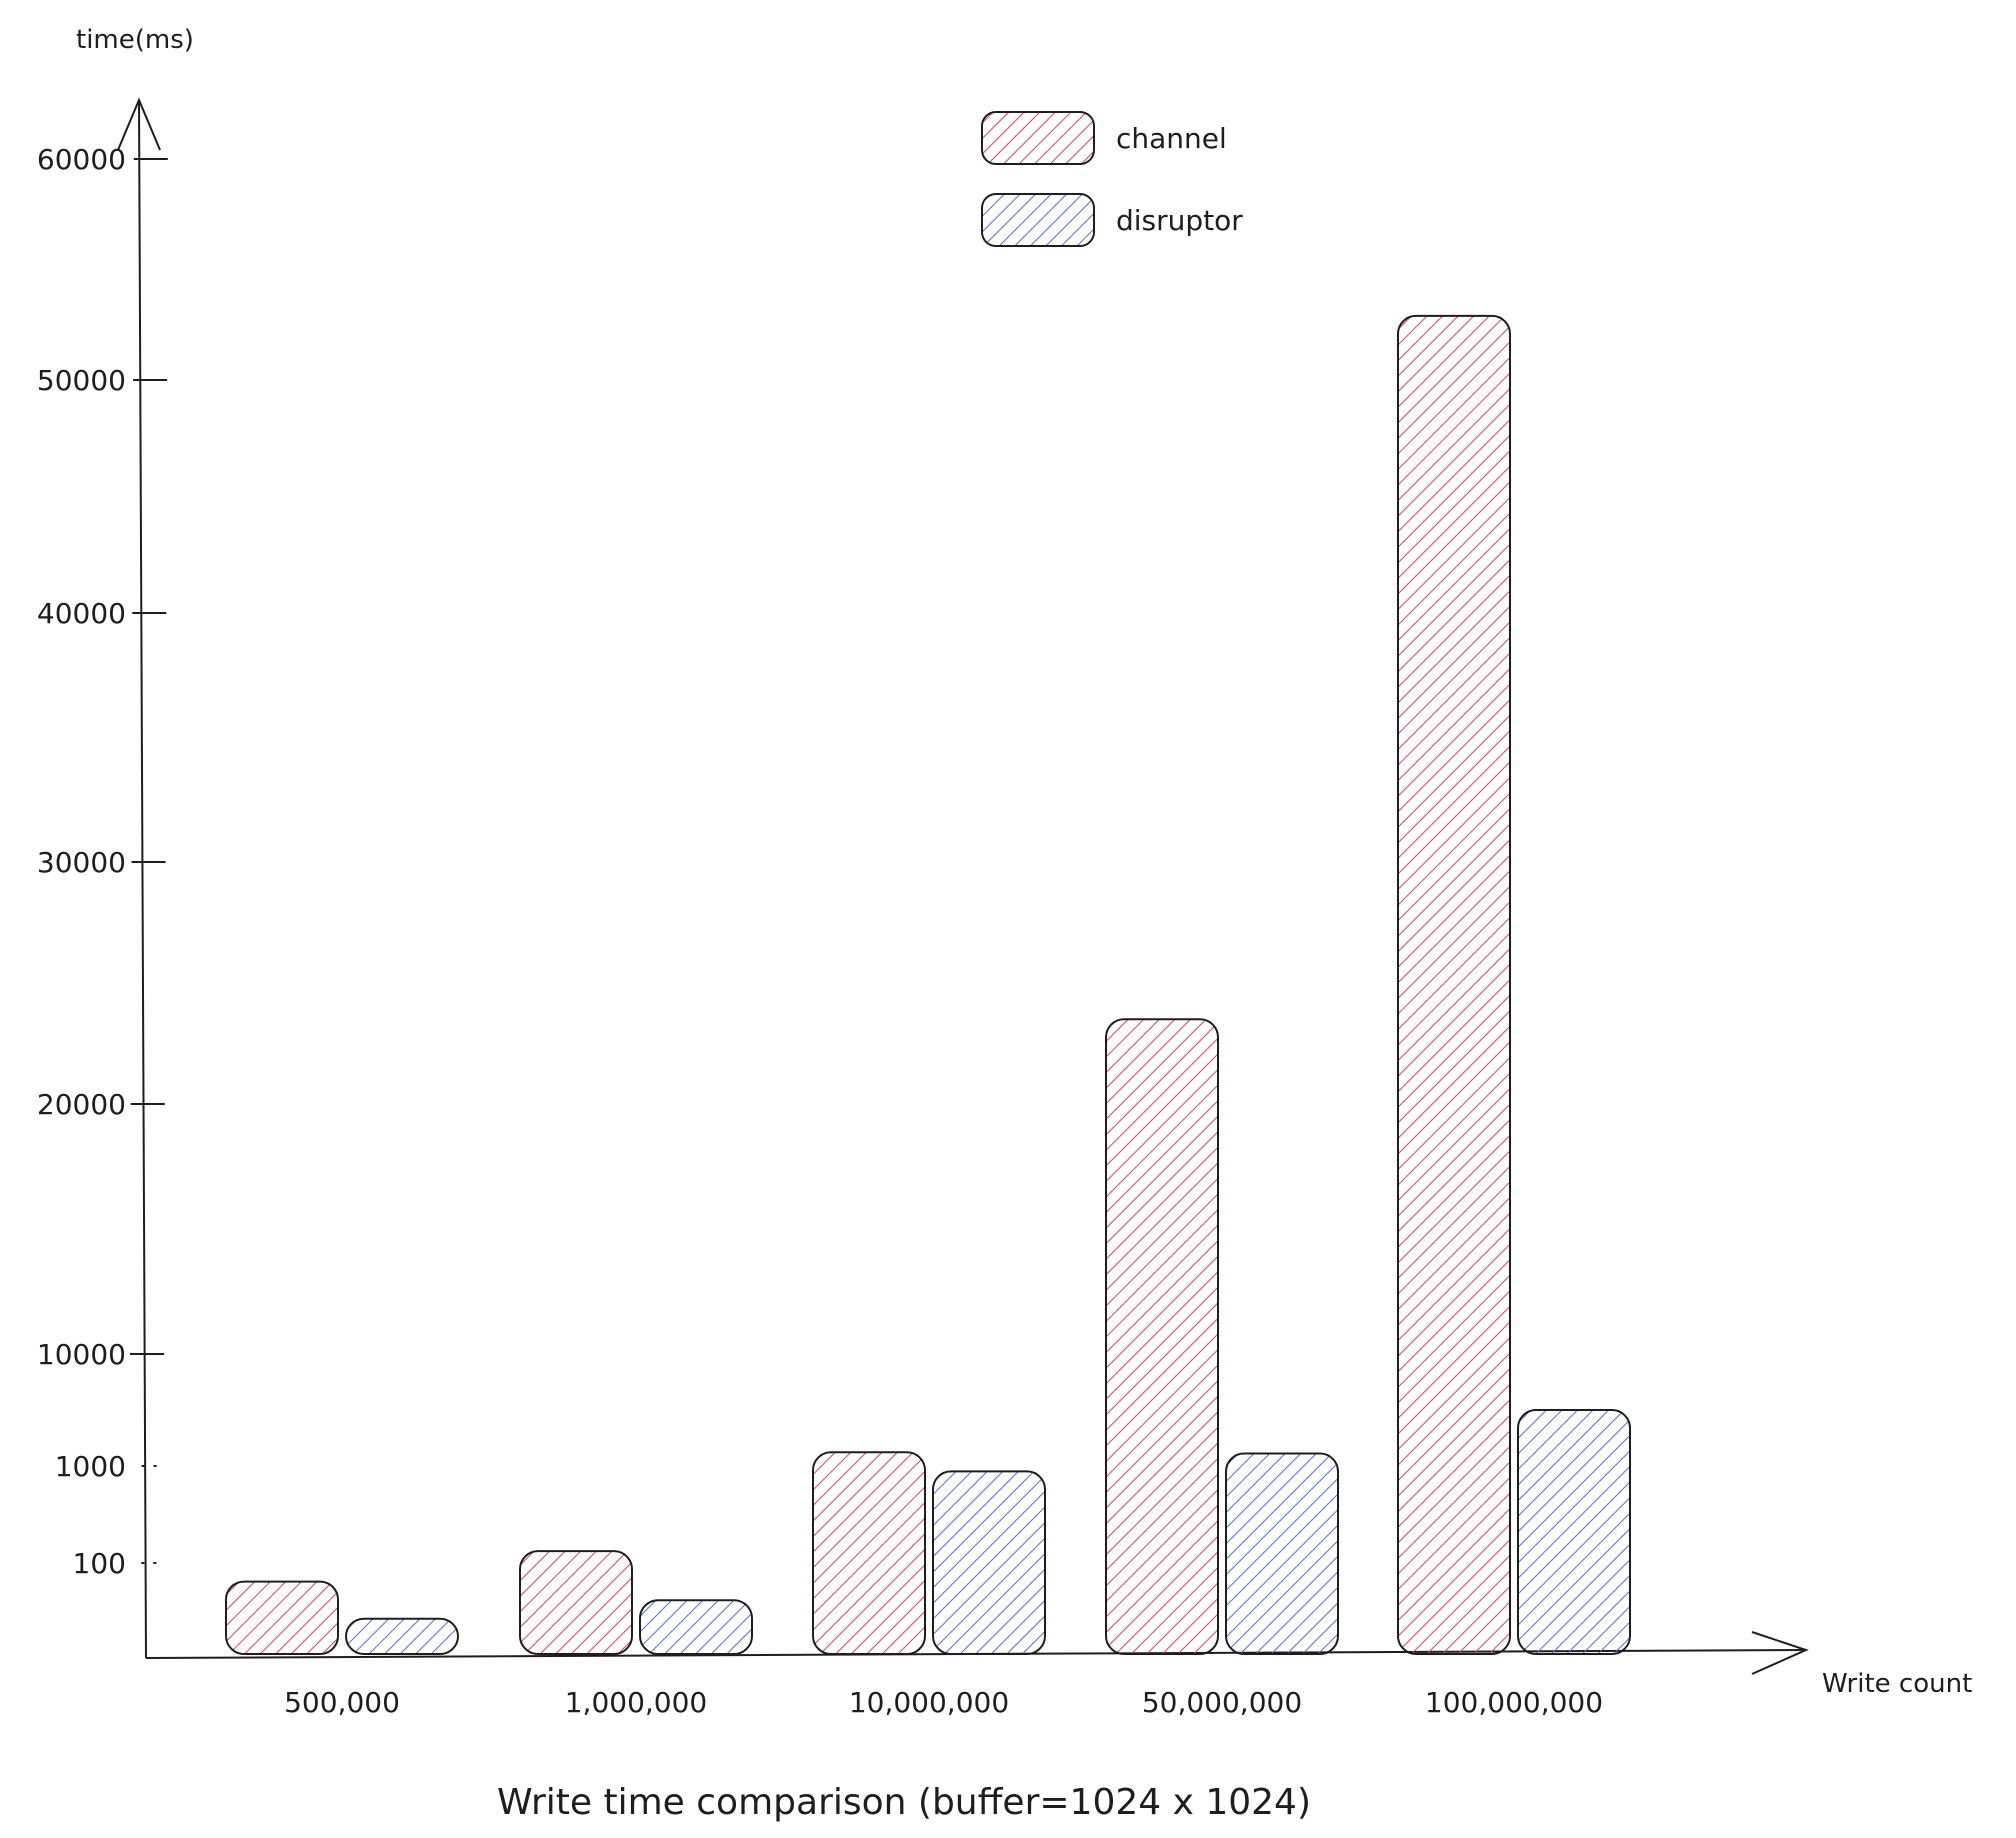  I want to click on category-label: 10,000,000, so click(929, 1702).